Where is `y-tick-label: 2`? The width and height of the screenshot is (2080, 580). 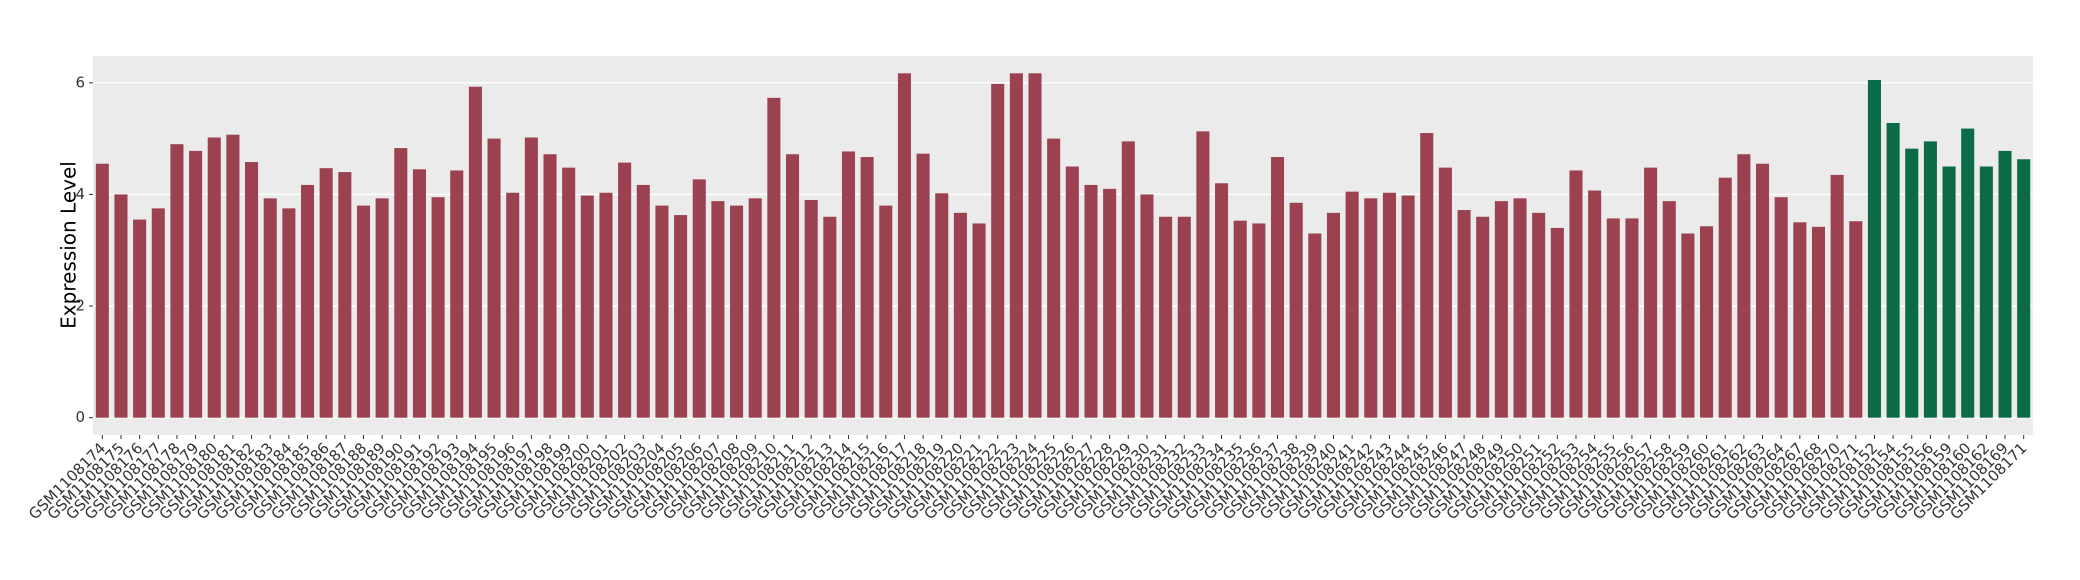 y-tick-label: 2 is located at coordinates (80, 306).